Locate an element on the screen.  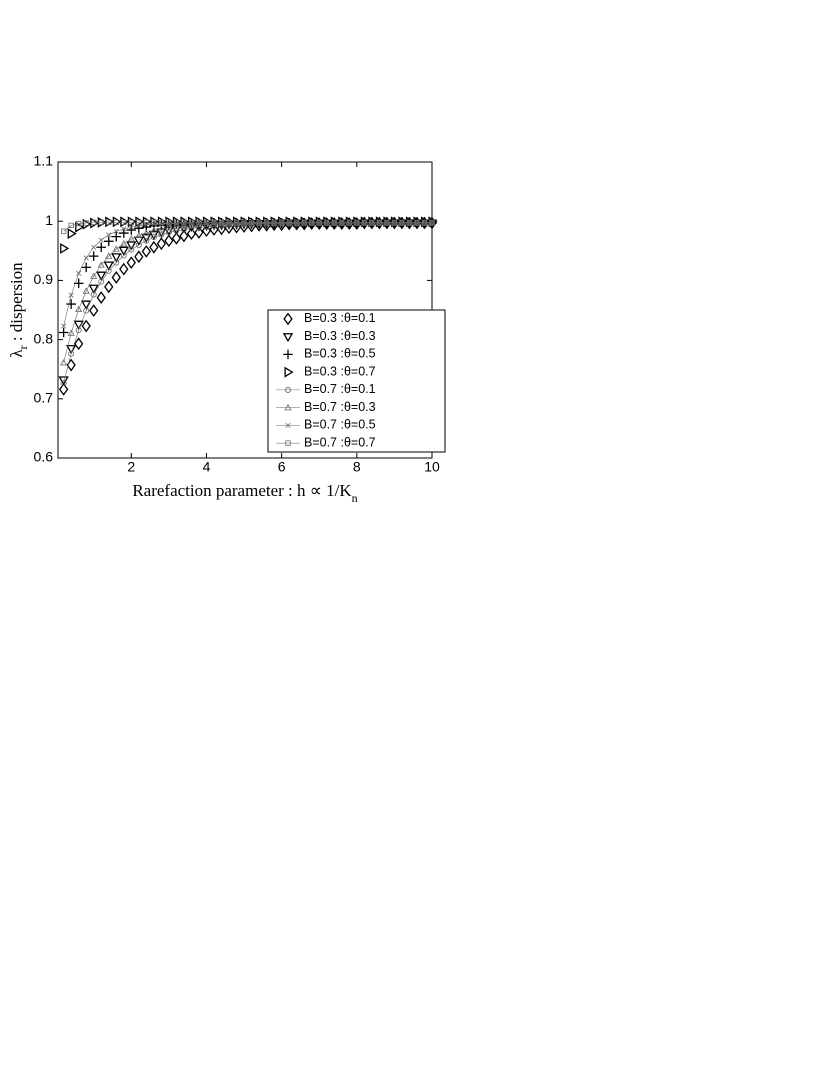
y-axis-label: λr : dispersion is located at coordinates (18, 310).